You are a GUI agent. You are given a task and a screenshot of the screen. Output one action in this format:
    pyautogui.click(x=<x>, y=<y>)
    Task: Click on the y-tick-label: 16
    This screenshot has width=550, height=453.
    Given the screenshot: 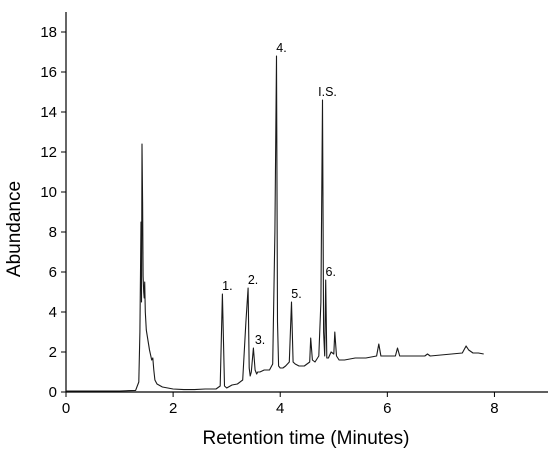 What is the action you would take?
    pyautogui.click(x=48, y=72)
    